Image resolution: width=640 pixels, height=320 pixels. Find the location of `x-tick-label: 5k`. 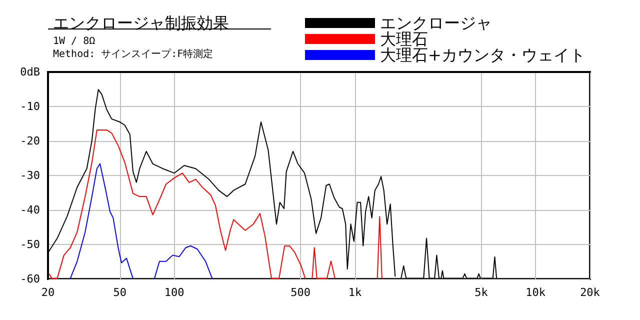

x-tick-label: 5k is located at coordinates (481, 292).